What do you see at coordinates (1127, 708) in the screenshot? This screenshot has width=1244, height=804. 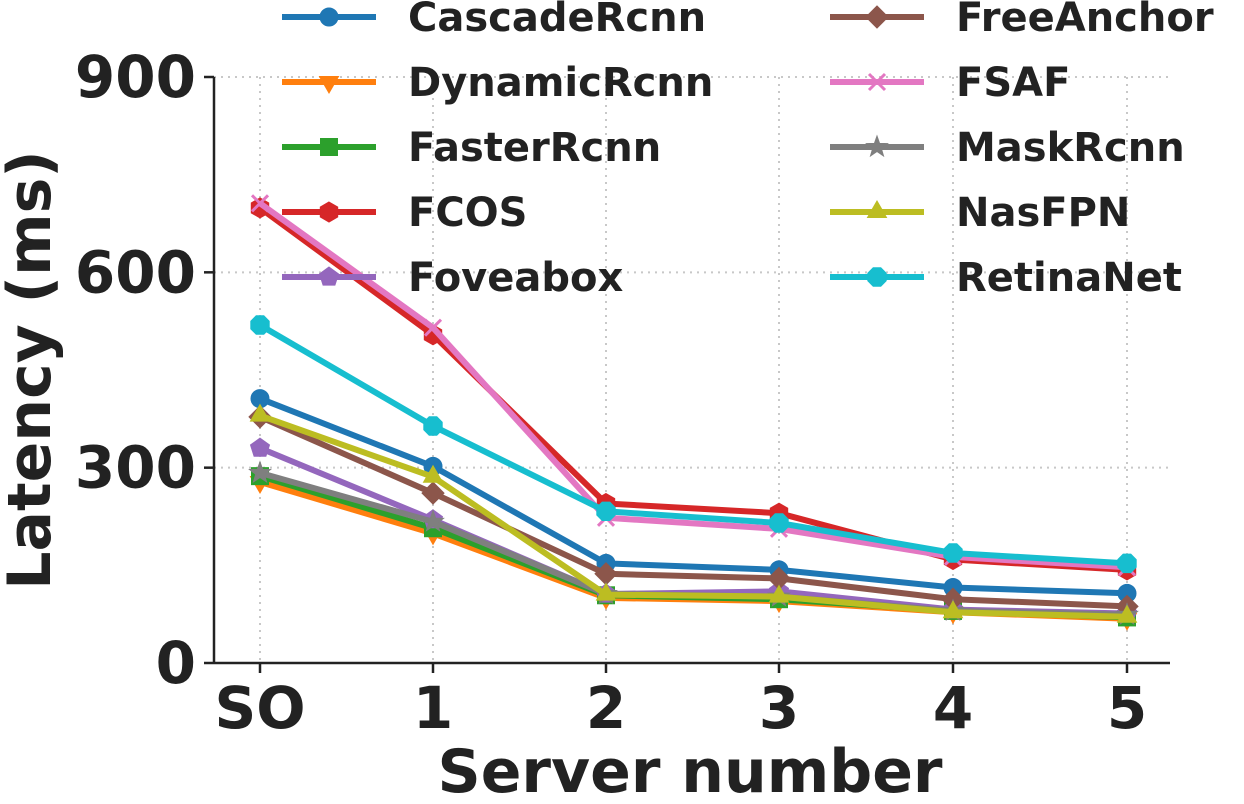 I see `x-tick-label: 5` at bounding box center [1127, 708].